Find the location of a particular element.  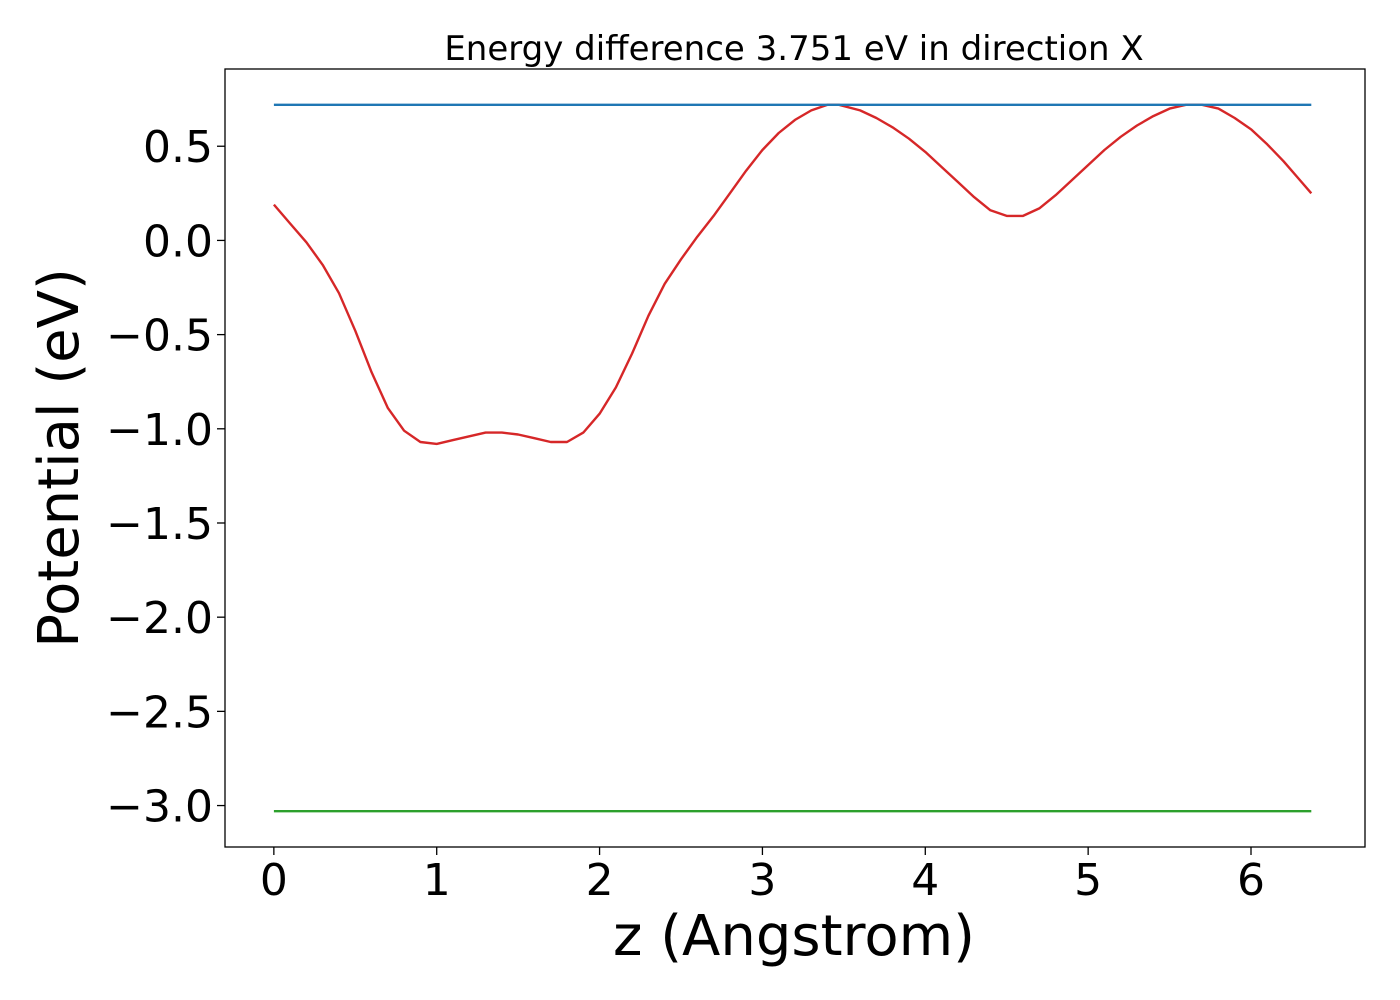

y-tick-label: −0.5 is located at coordinates (159, 336).